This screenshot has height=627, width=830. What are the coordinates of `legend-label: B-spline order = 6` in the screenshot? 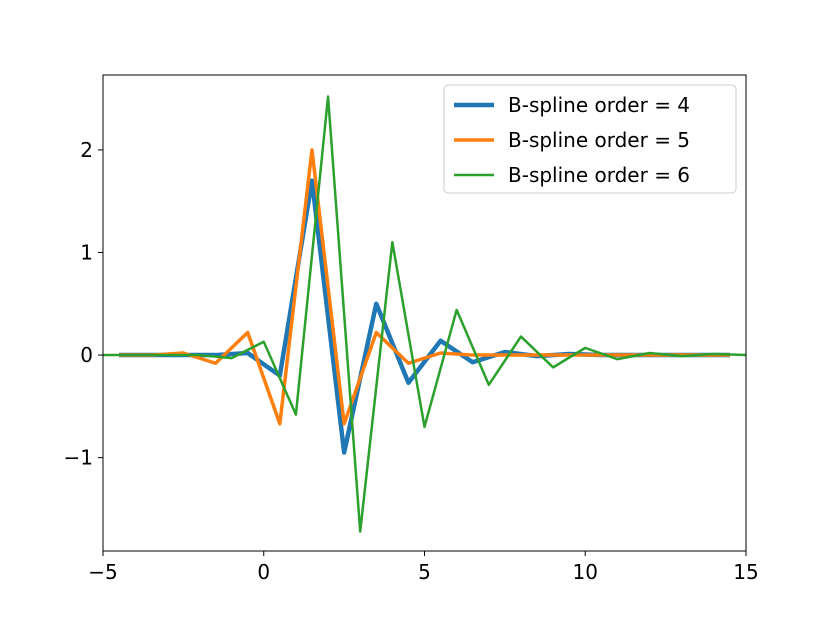 It's located at (599, 175).